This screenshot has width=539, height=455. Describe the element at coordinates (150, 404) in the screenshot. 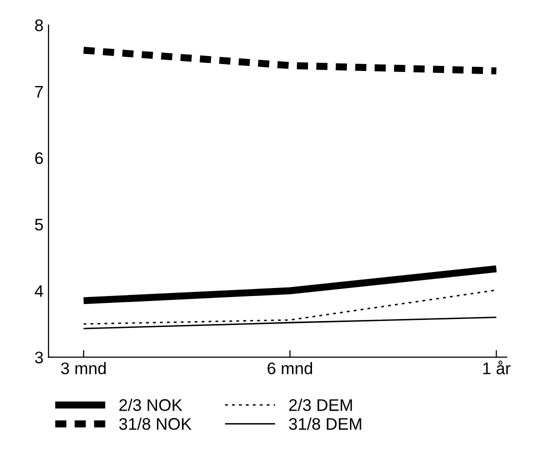

I see `legend-label: 2/3 NOK` at that location.